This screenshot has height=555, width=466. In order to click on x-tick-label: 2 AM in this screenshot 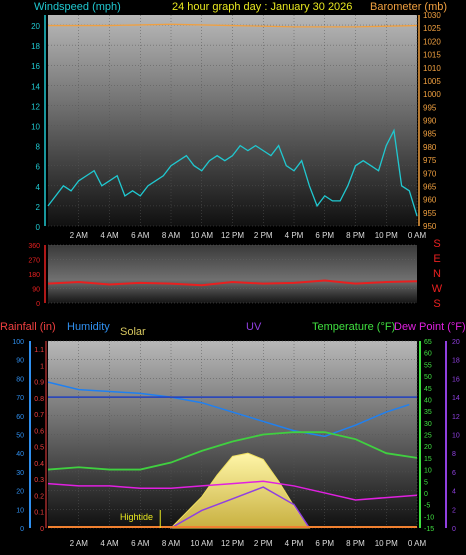, I will do `click(79, 235)`.